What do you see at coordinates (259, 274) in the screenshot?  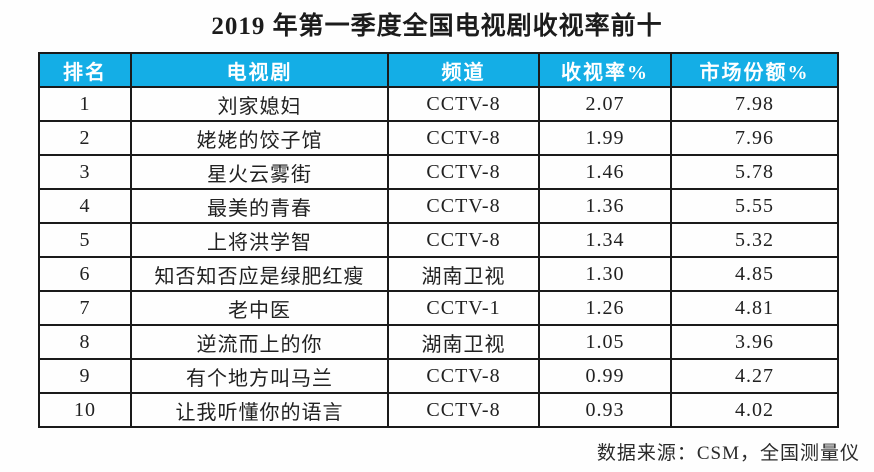 I see `cell-drama: 知否知否应是绿肥红瘦` at bounding box center [259, 274].